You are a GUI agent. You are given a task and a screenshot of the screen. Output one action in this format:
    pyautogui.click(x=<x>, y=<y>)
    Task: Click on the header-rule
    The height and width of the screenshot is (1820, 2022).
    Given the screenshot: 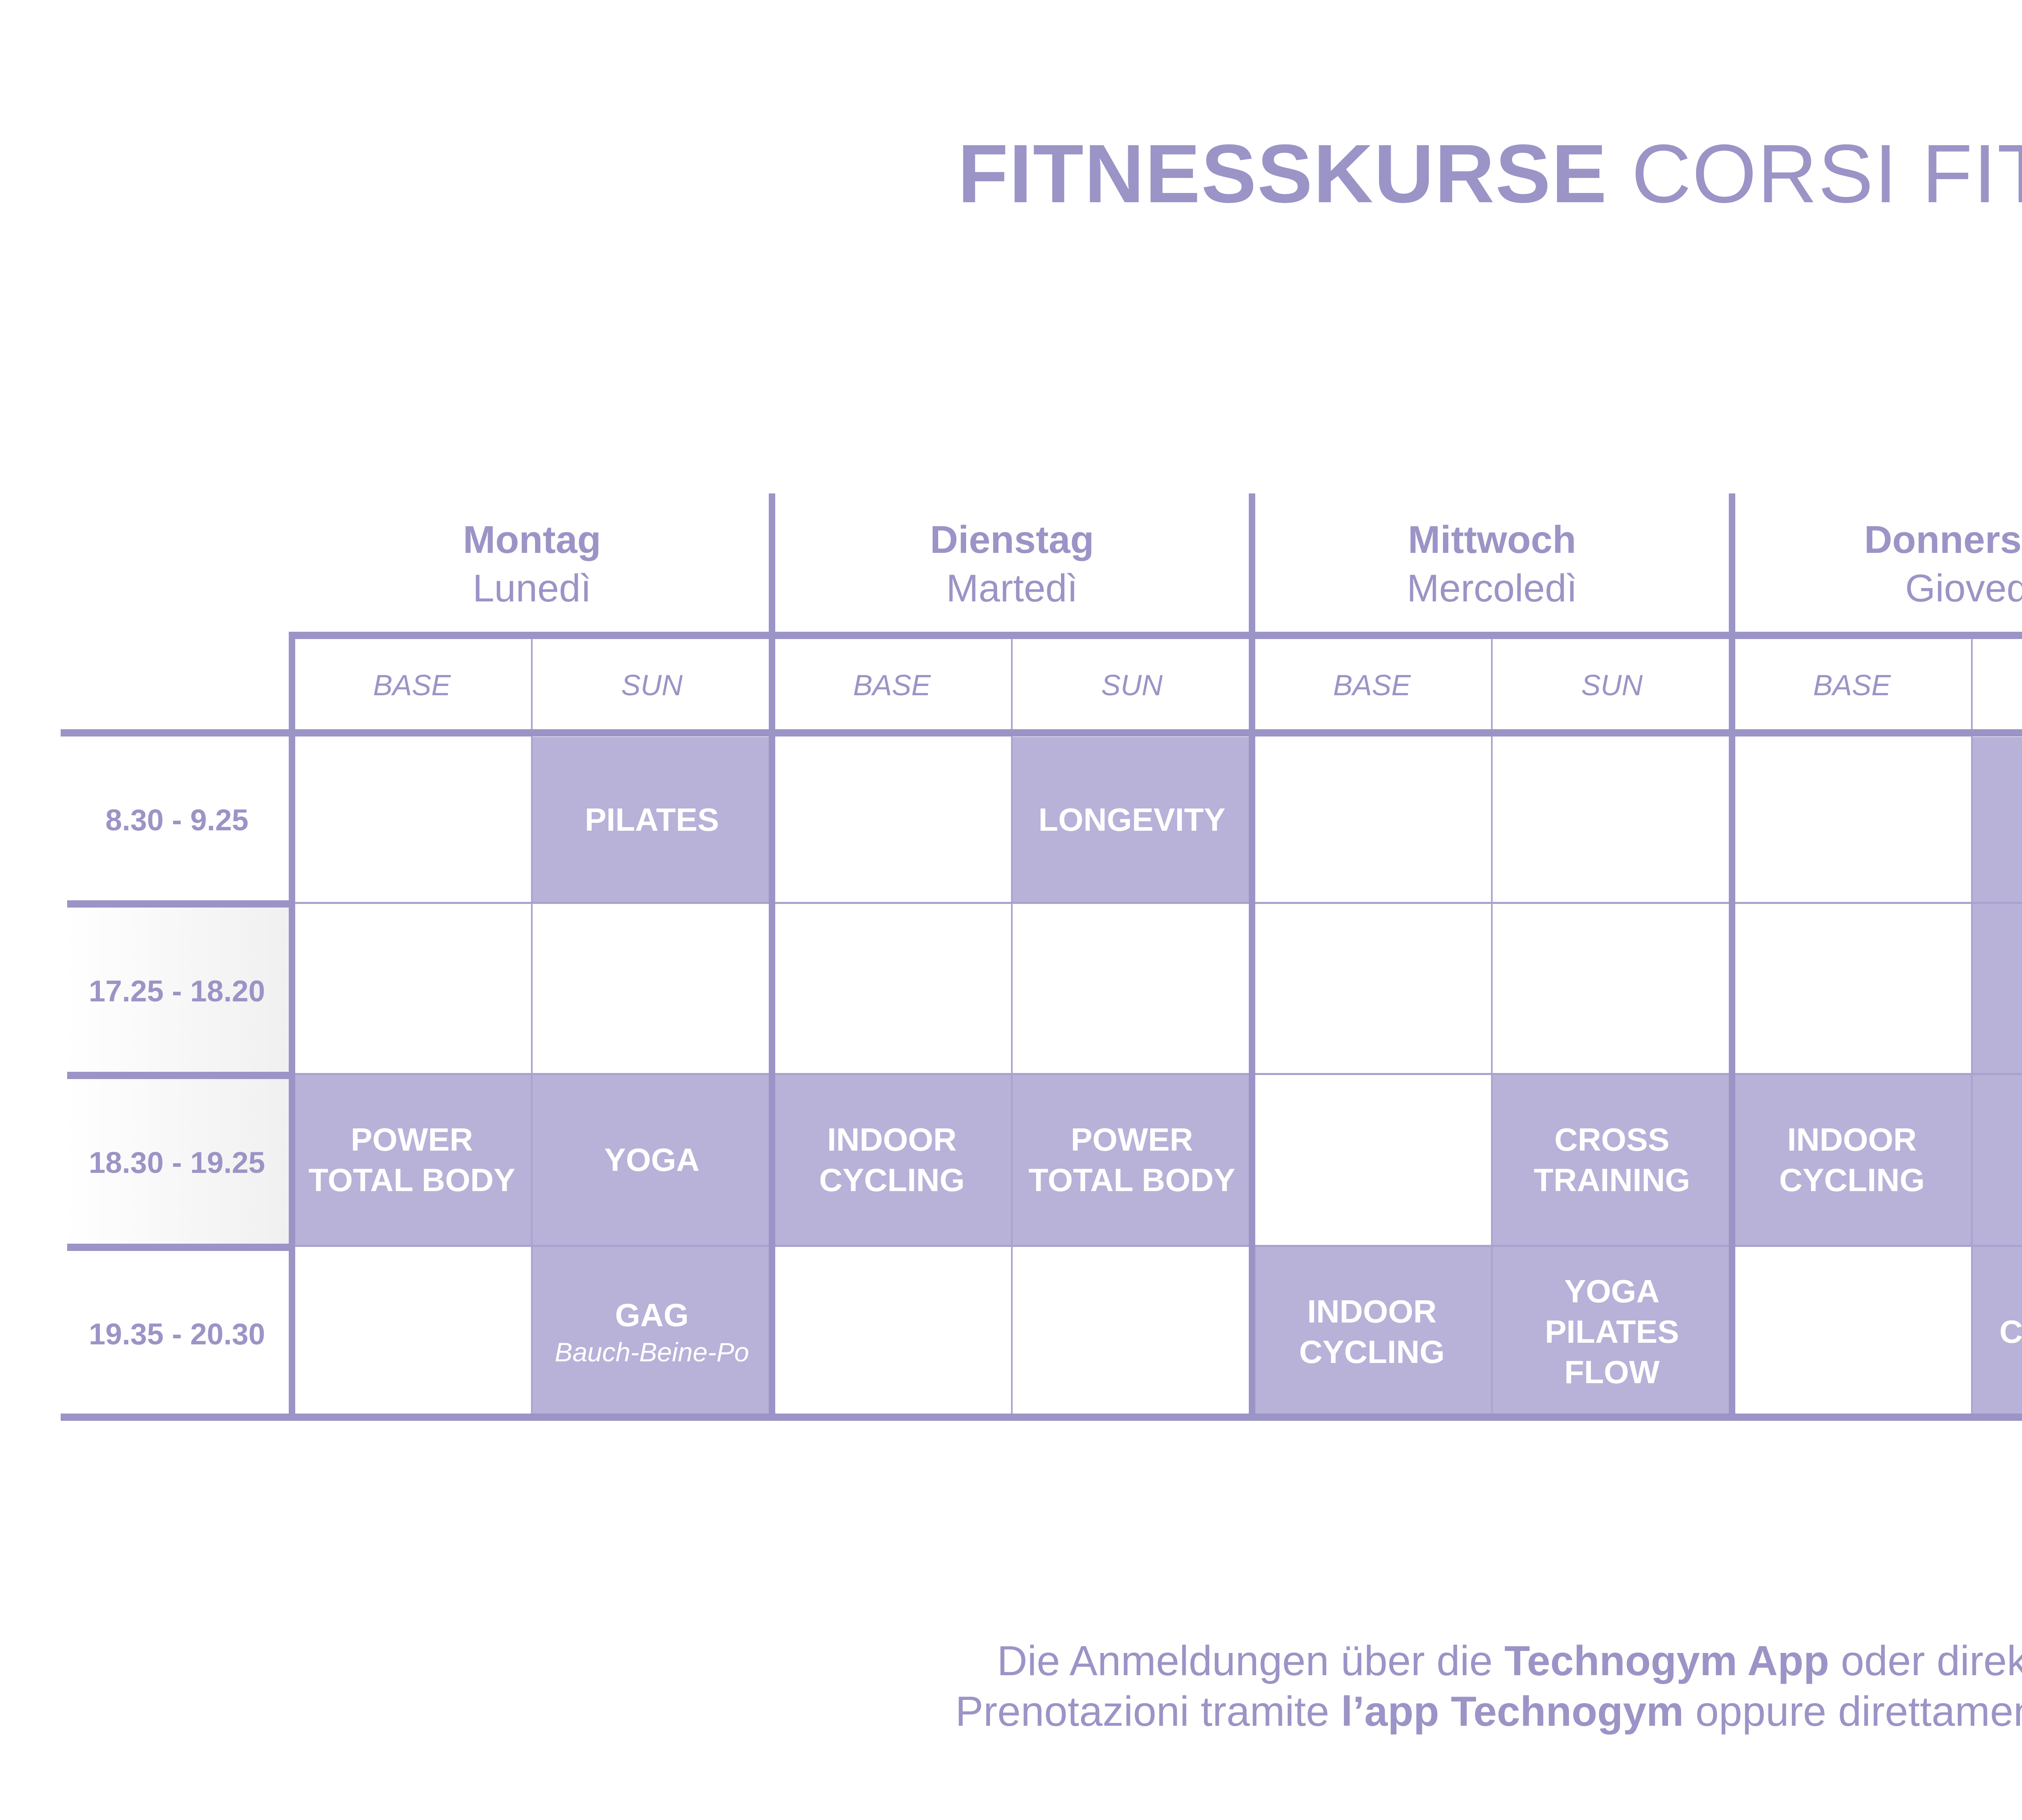 What is the action you would take?
    pyautogui.click(x=1156, y=635)
    